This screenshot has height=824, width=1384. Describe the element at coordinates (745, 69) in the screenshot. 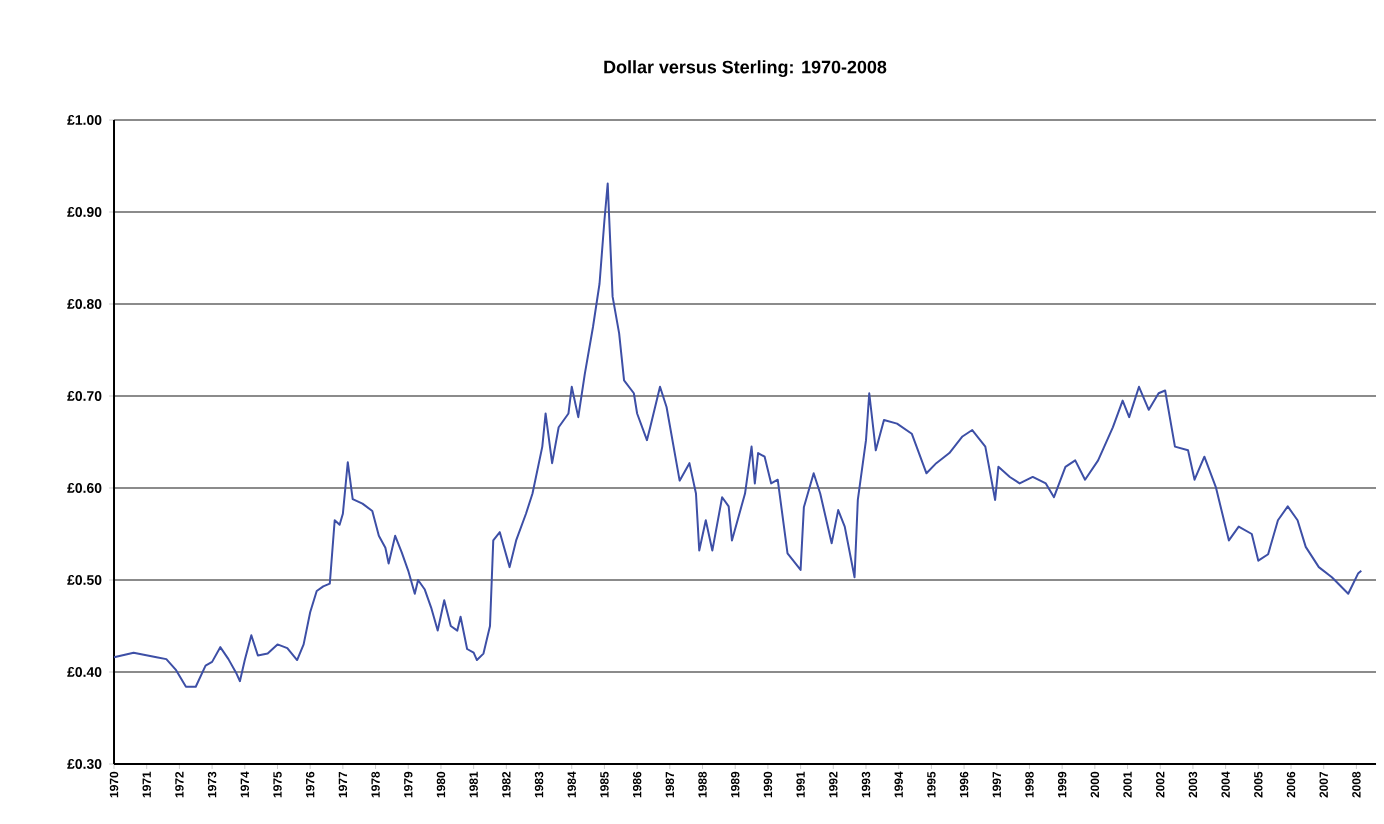

I see `chart-title: Dollar versus Sterling: 1970-2008` at that location.